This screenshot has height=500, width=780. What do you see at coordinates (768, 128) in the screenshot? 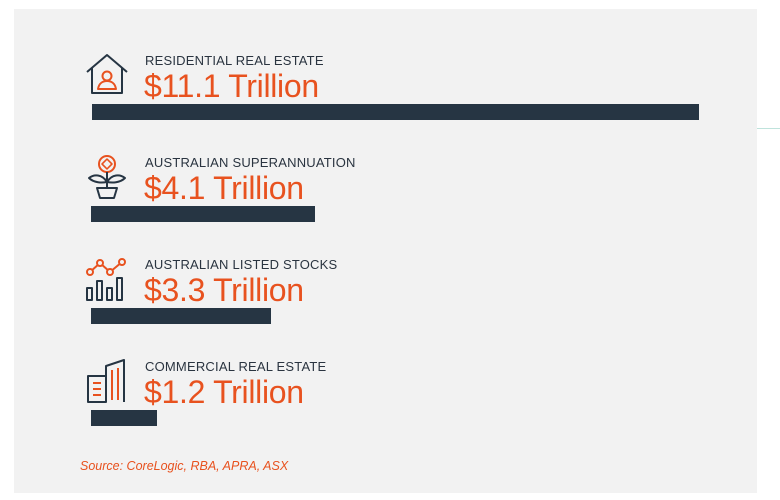
I see `decorative-line` at bounding box center [768, 128].